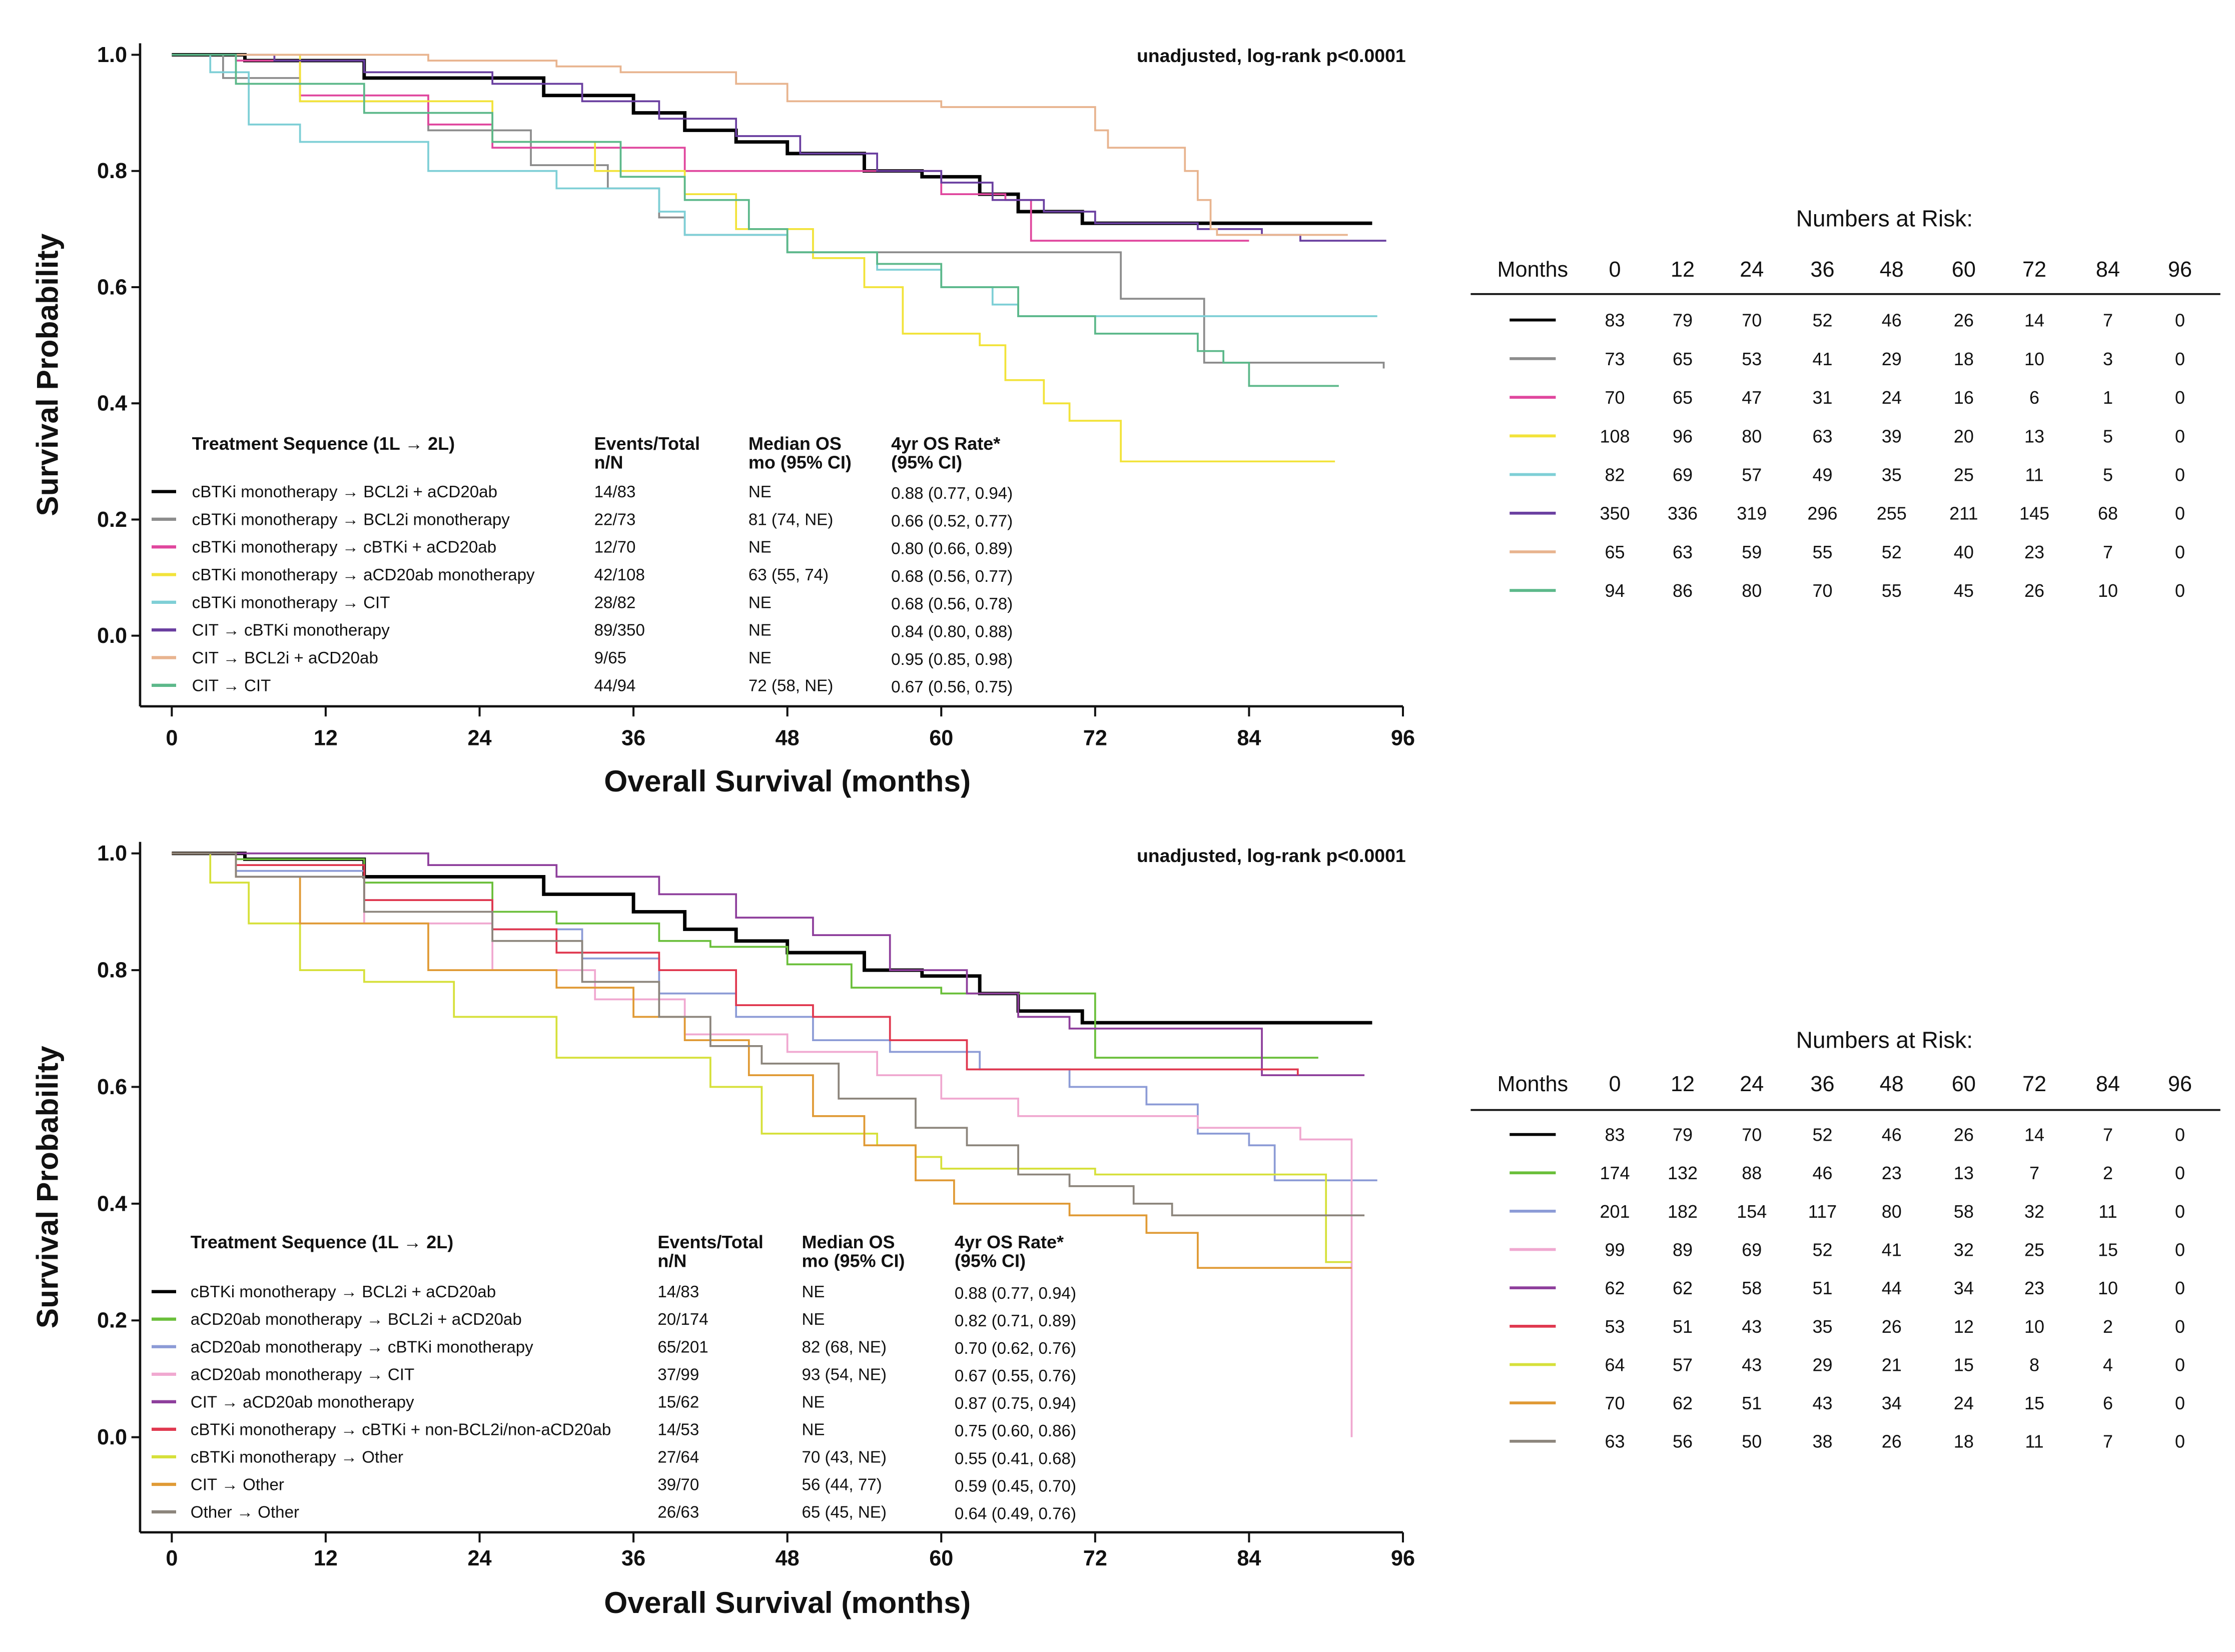 The image size is (2235, 1652). What do you see at coordinates (1615, 513) in the screenshot?
I see `risk-count: 350` at bounding box center [1615, 513].